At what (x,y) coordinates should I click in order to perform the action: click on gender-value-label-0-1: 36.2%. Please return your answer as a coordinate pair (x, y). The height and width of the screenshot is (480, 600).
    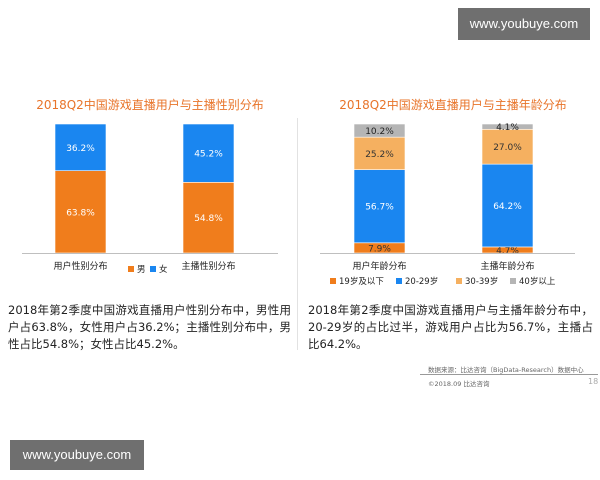
    Looking at the image, I should click on (80, 149).